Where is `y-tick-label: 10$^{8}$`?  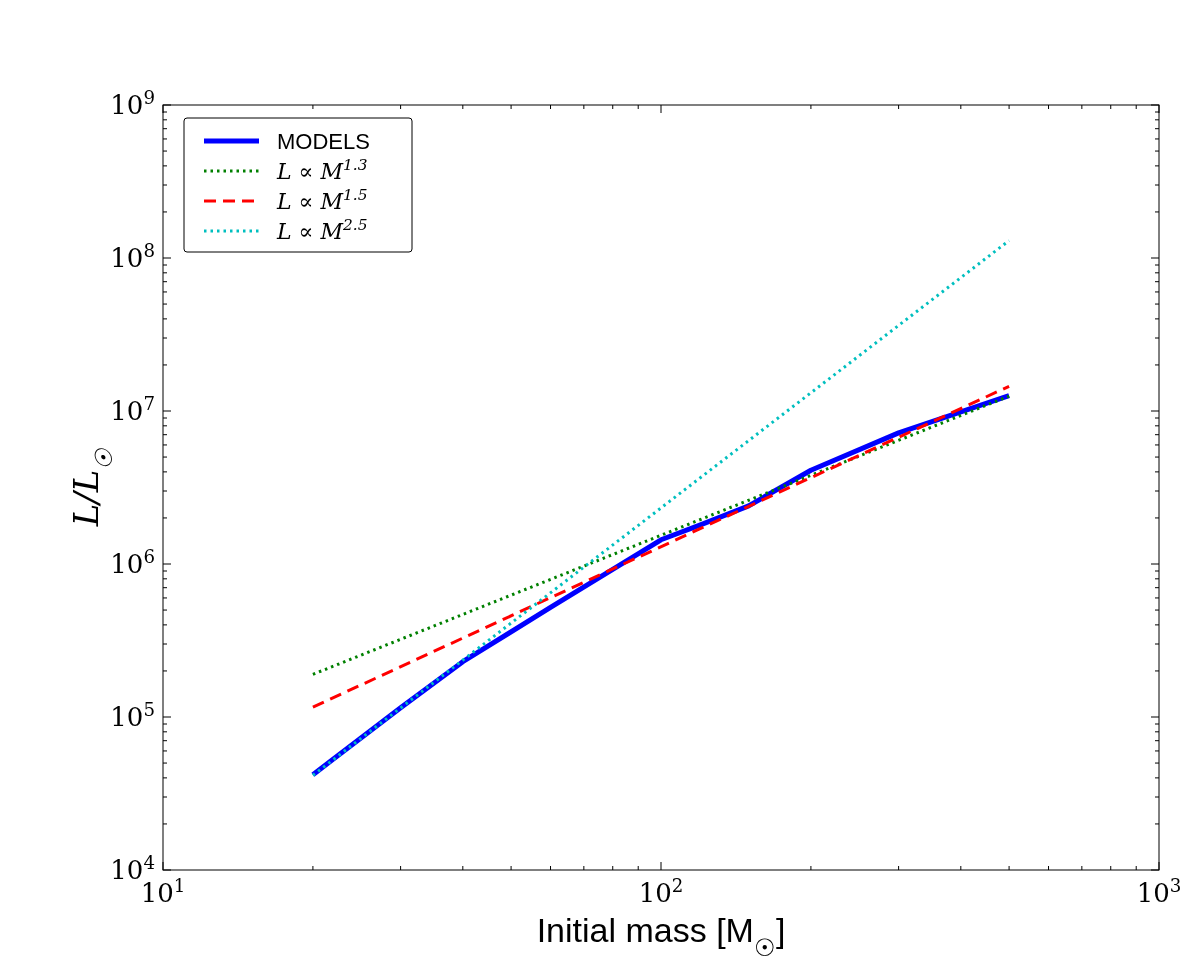
y-tick-label: 10$^{8}$ is located at coordinates (132, 256).